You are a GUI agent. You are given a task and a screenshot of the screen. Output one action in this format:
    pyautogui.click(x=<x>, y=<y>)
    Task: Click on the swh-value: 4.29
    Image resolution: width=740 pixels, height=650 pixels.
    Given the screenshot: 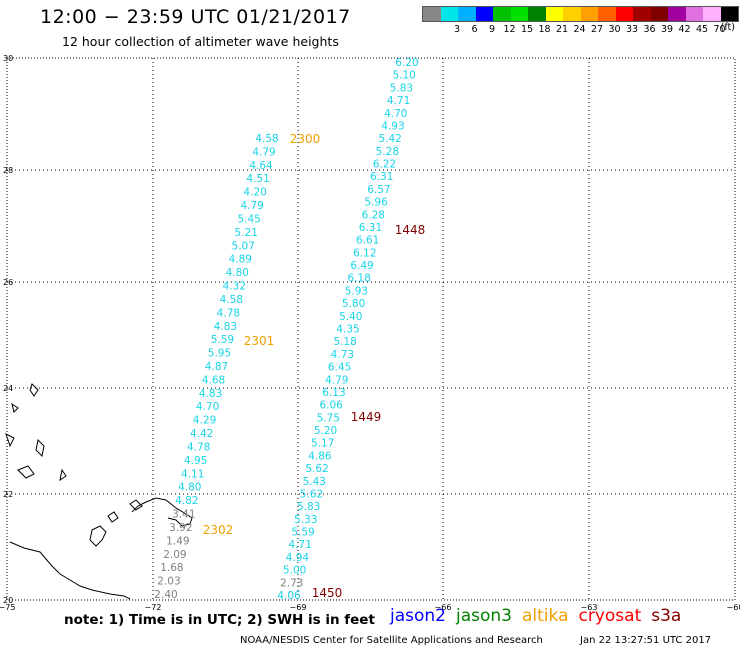 What is the action you would take?
    pyautogui.click(x=204, y=421)
    